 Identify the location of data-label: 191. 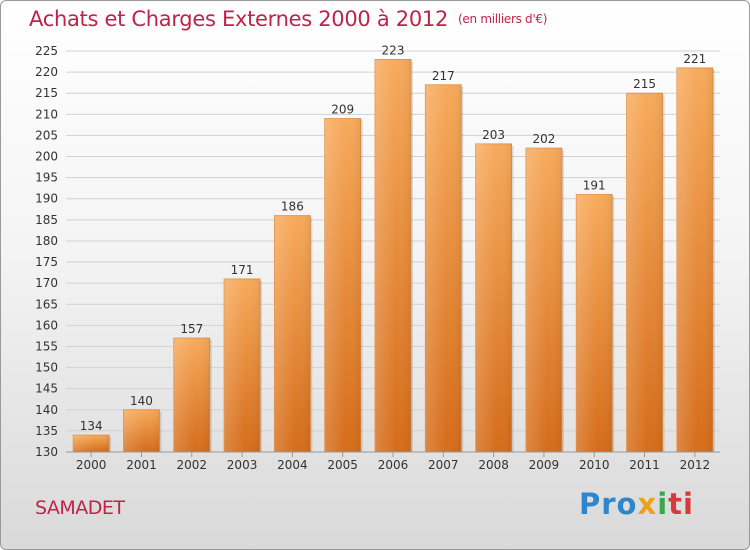
(594, 186).